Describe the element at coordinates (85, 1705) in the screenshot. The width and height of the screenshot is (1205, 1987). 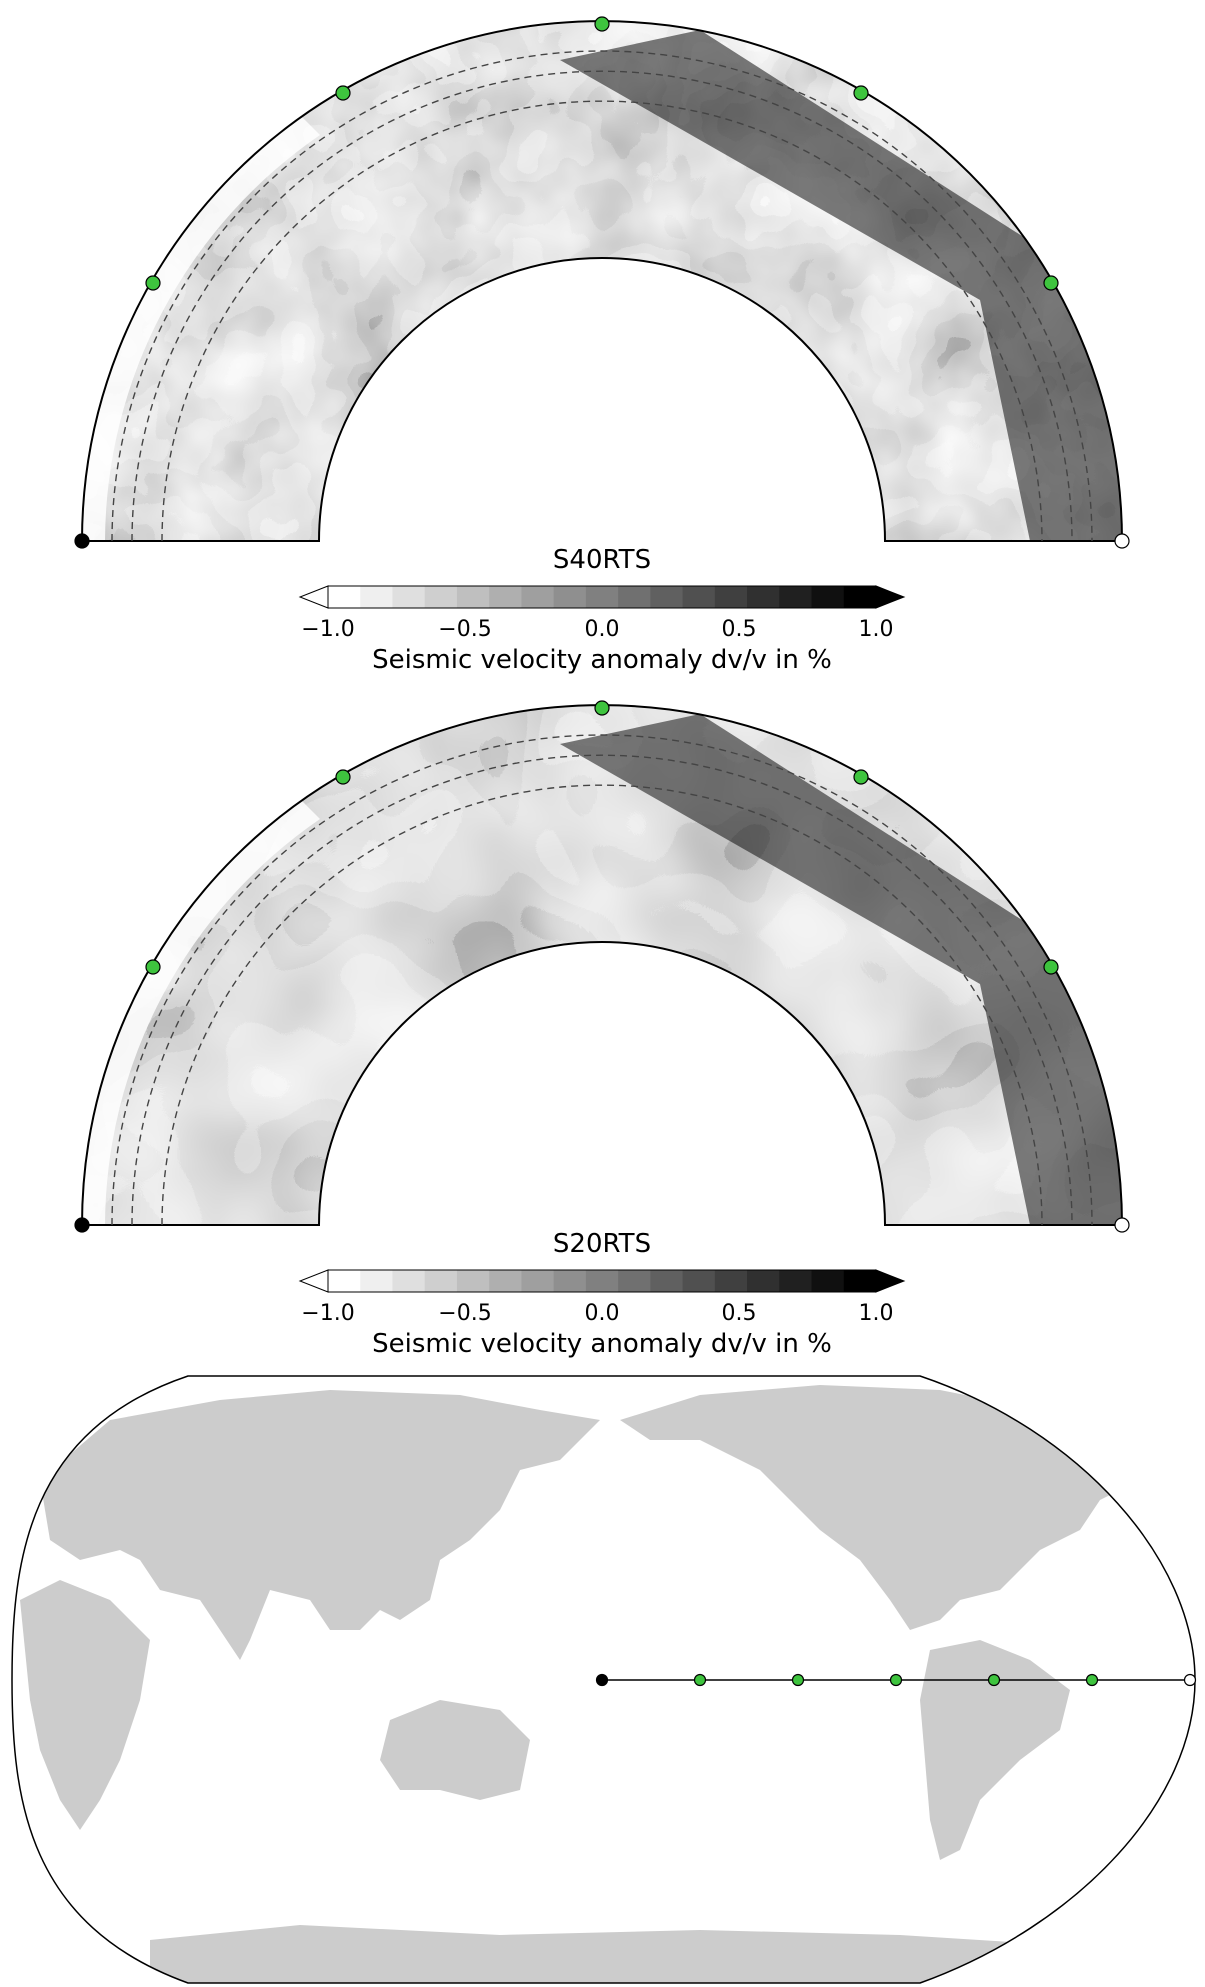
I see `africa-landmass` at that location.